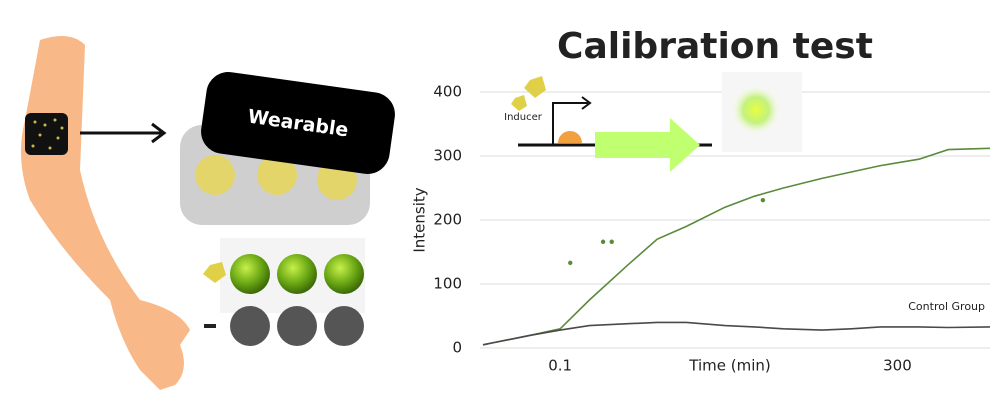 The image size is (998, 401). I want to click on arm-illustration, so click(105, 213).